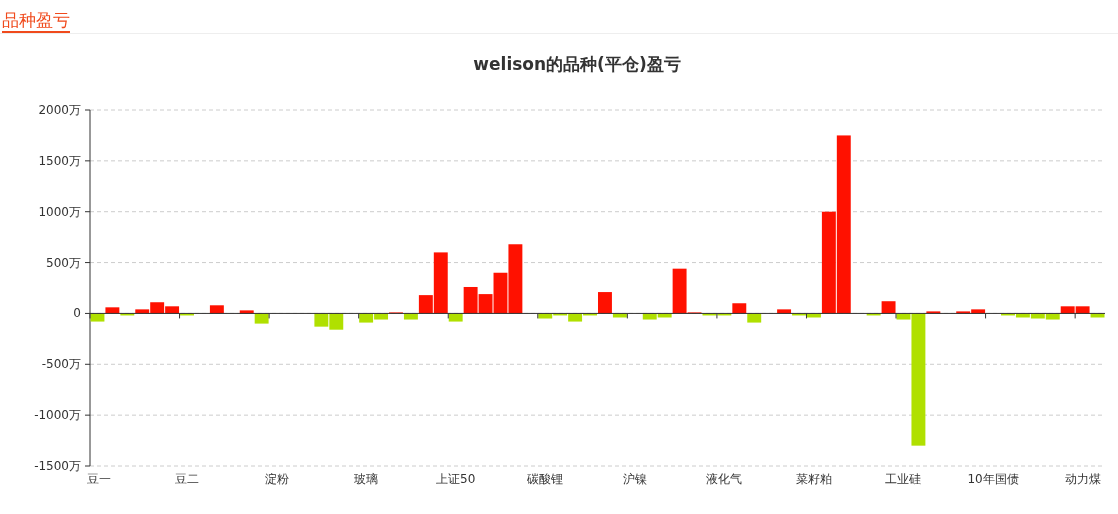 The width and height of the screenshot is (1118, 514). What do you see at coordinates (366, 479) in the screenshot?
I see `x-tick-label: 玻璃` at bounding box center [366, 479].